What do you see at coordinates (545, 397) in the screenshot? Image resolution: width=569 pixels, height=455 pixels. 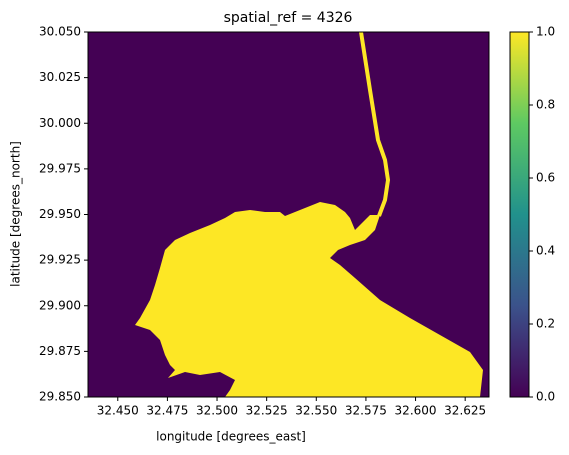 I see `colorbar-tick-label: 0.0` at bounding box center [545, 397].